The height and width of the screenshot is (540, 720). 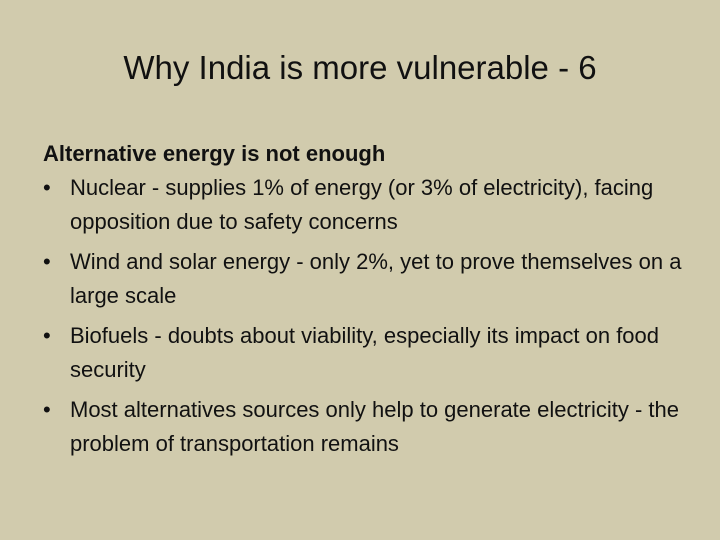 What do you see at coordinates (214, 153) in the screenshot?
I see `section-heading: Alternative energy is not enough` at bounding box center [214, 153].